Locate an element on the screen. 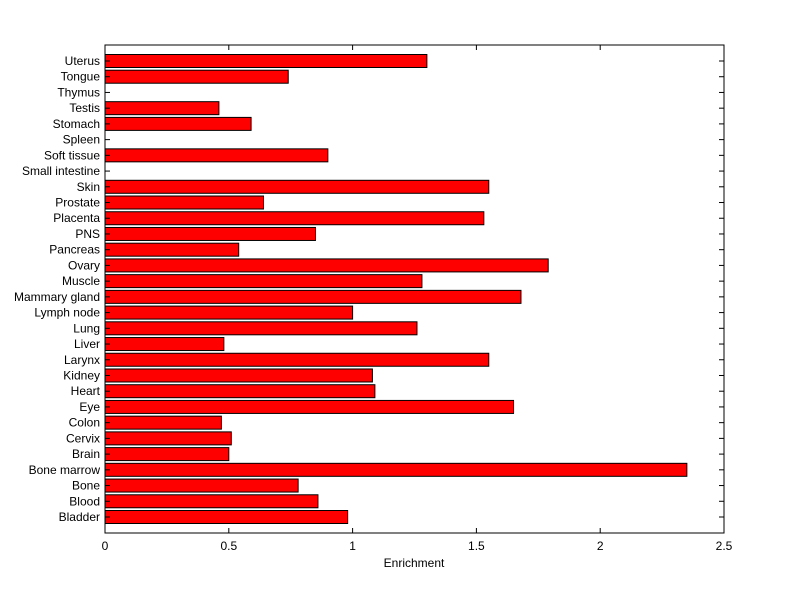  y-tick-label: Pancreas is located at coordinates (74, 250).